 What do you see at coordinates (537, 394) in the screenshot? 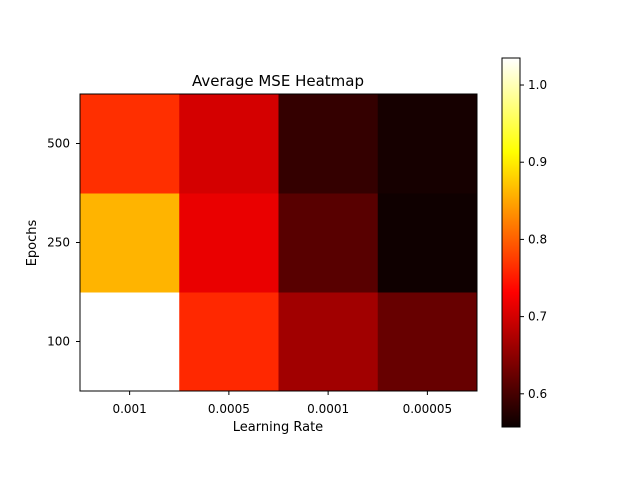
I see `colorbar-tick-label: 0.6` at bounding box center [537, 394].